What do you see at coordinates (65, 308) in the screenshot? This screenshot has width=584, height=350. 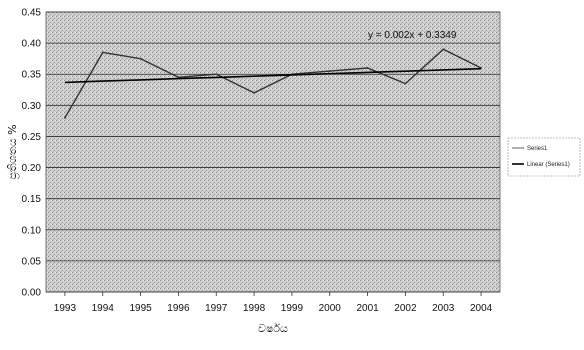 I see `x-tick-label: 1993` at bounding box center [65, 308].